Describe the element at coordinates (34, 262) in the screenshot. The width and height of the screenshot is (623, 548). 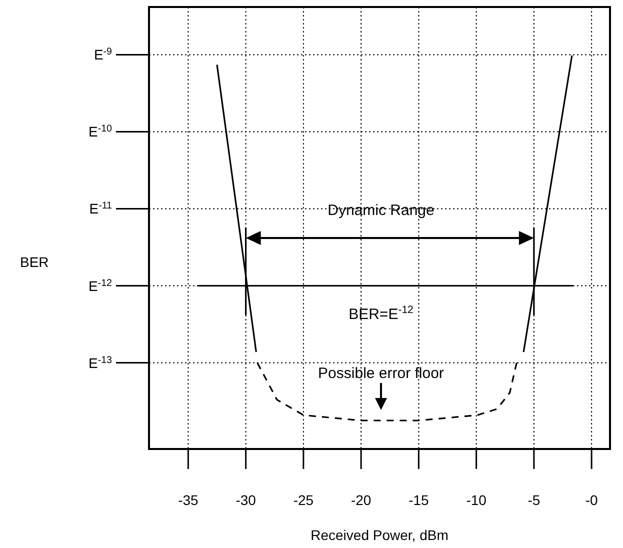
I see `y-axis-title: BER` at that location.